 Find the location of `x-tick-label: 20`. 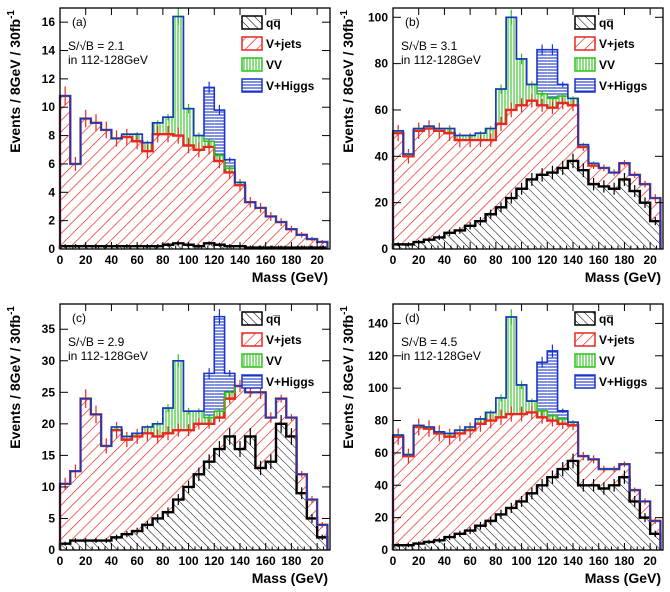

x-tick-label: 20 is located at coordinates (419, 260).